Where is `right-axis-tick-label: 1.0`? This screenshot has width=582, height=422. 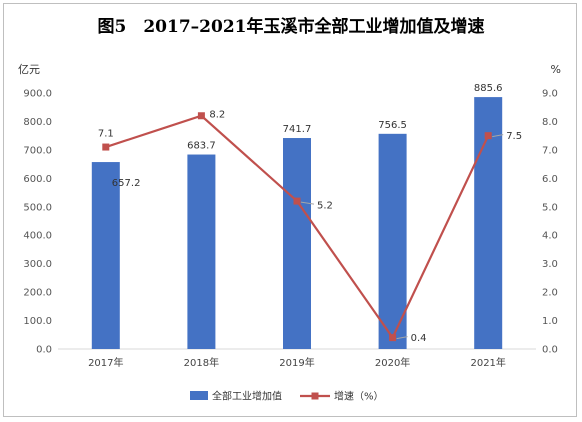 right-axis-tick-label: 1.0 is located at coordinates (550, 321).